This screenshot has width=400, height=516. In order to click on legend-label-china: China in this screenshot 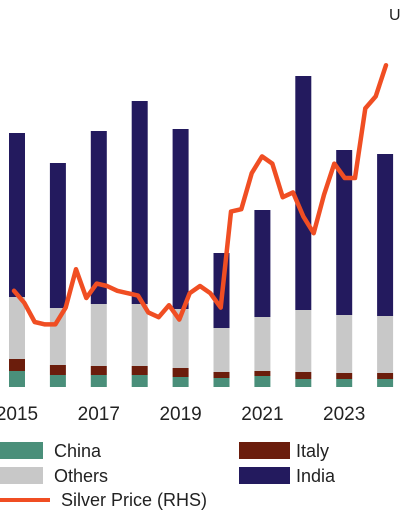, I will do `click(78, 451)`.